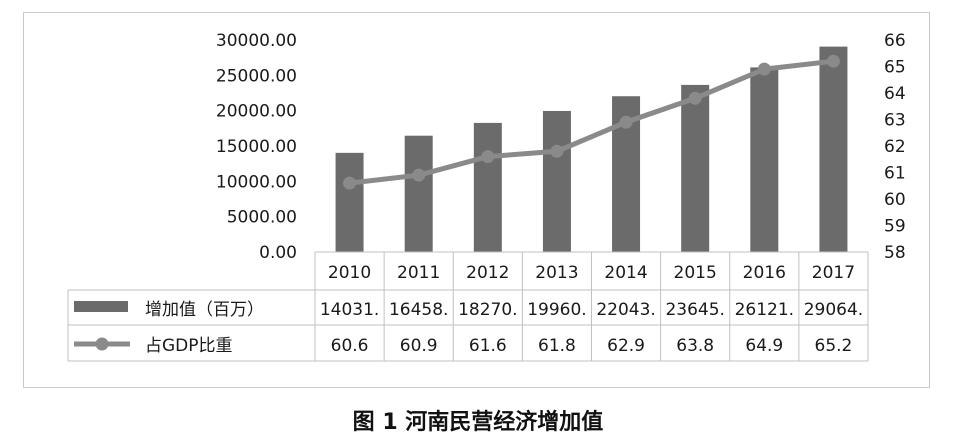 The width and height of the screenshot is (956, 445). What do you see at coordinates (833, 310) in the screenshot?
I see `bar-value-label: 29064.` at bounding box center [833, 310].